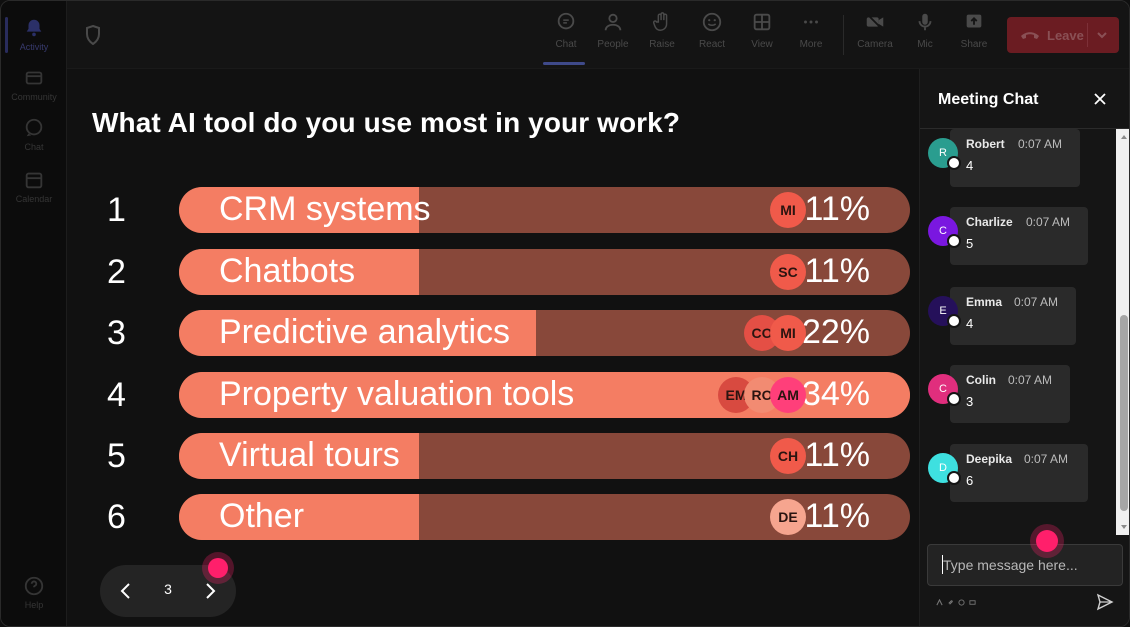 This screenshot has width=1130, height=627. I want to click on toolbar-more-button: More, so click(811, 36).